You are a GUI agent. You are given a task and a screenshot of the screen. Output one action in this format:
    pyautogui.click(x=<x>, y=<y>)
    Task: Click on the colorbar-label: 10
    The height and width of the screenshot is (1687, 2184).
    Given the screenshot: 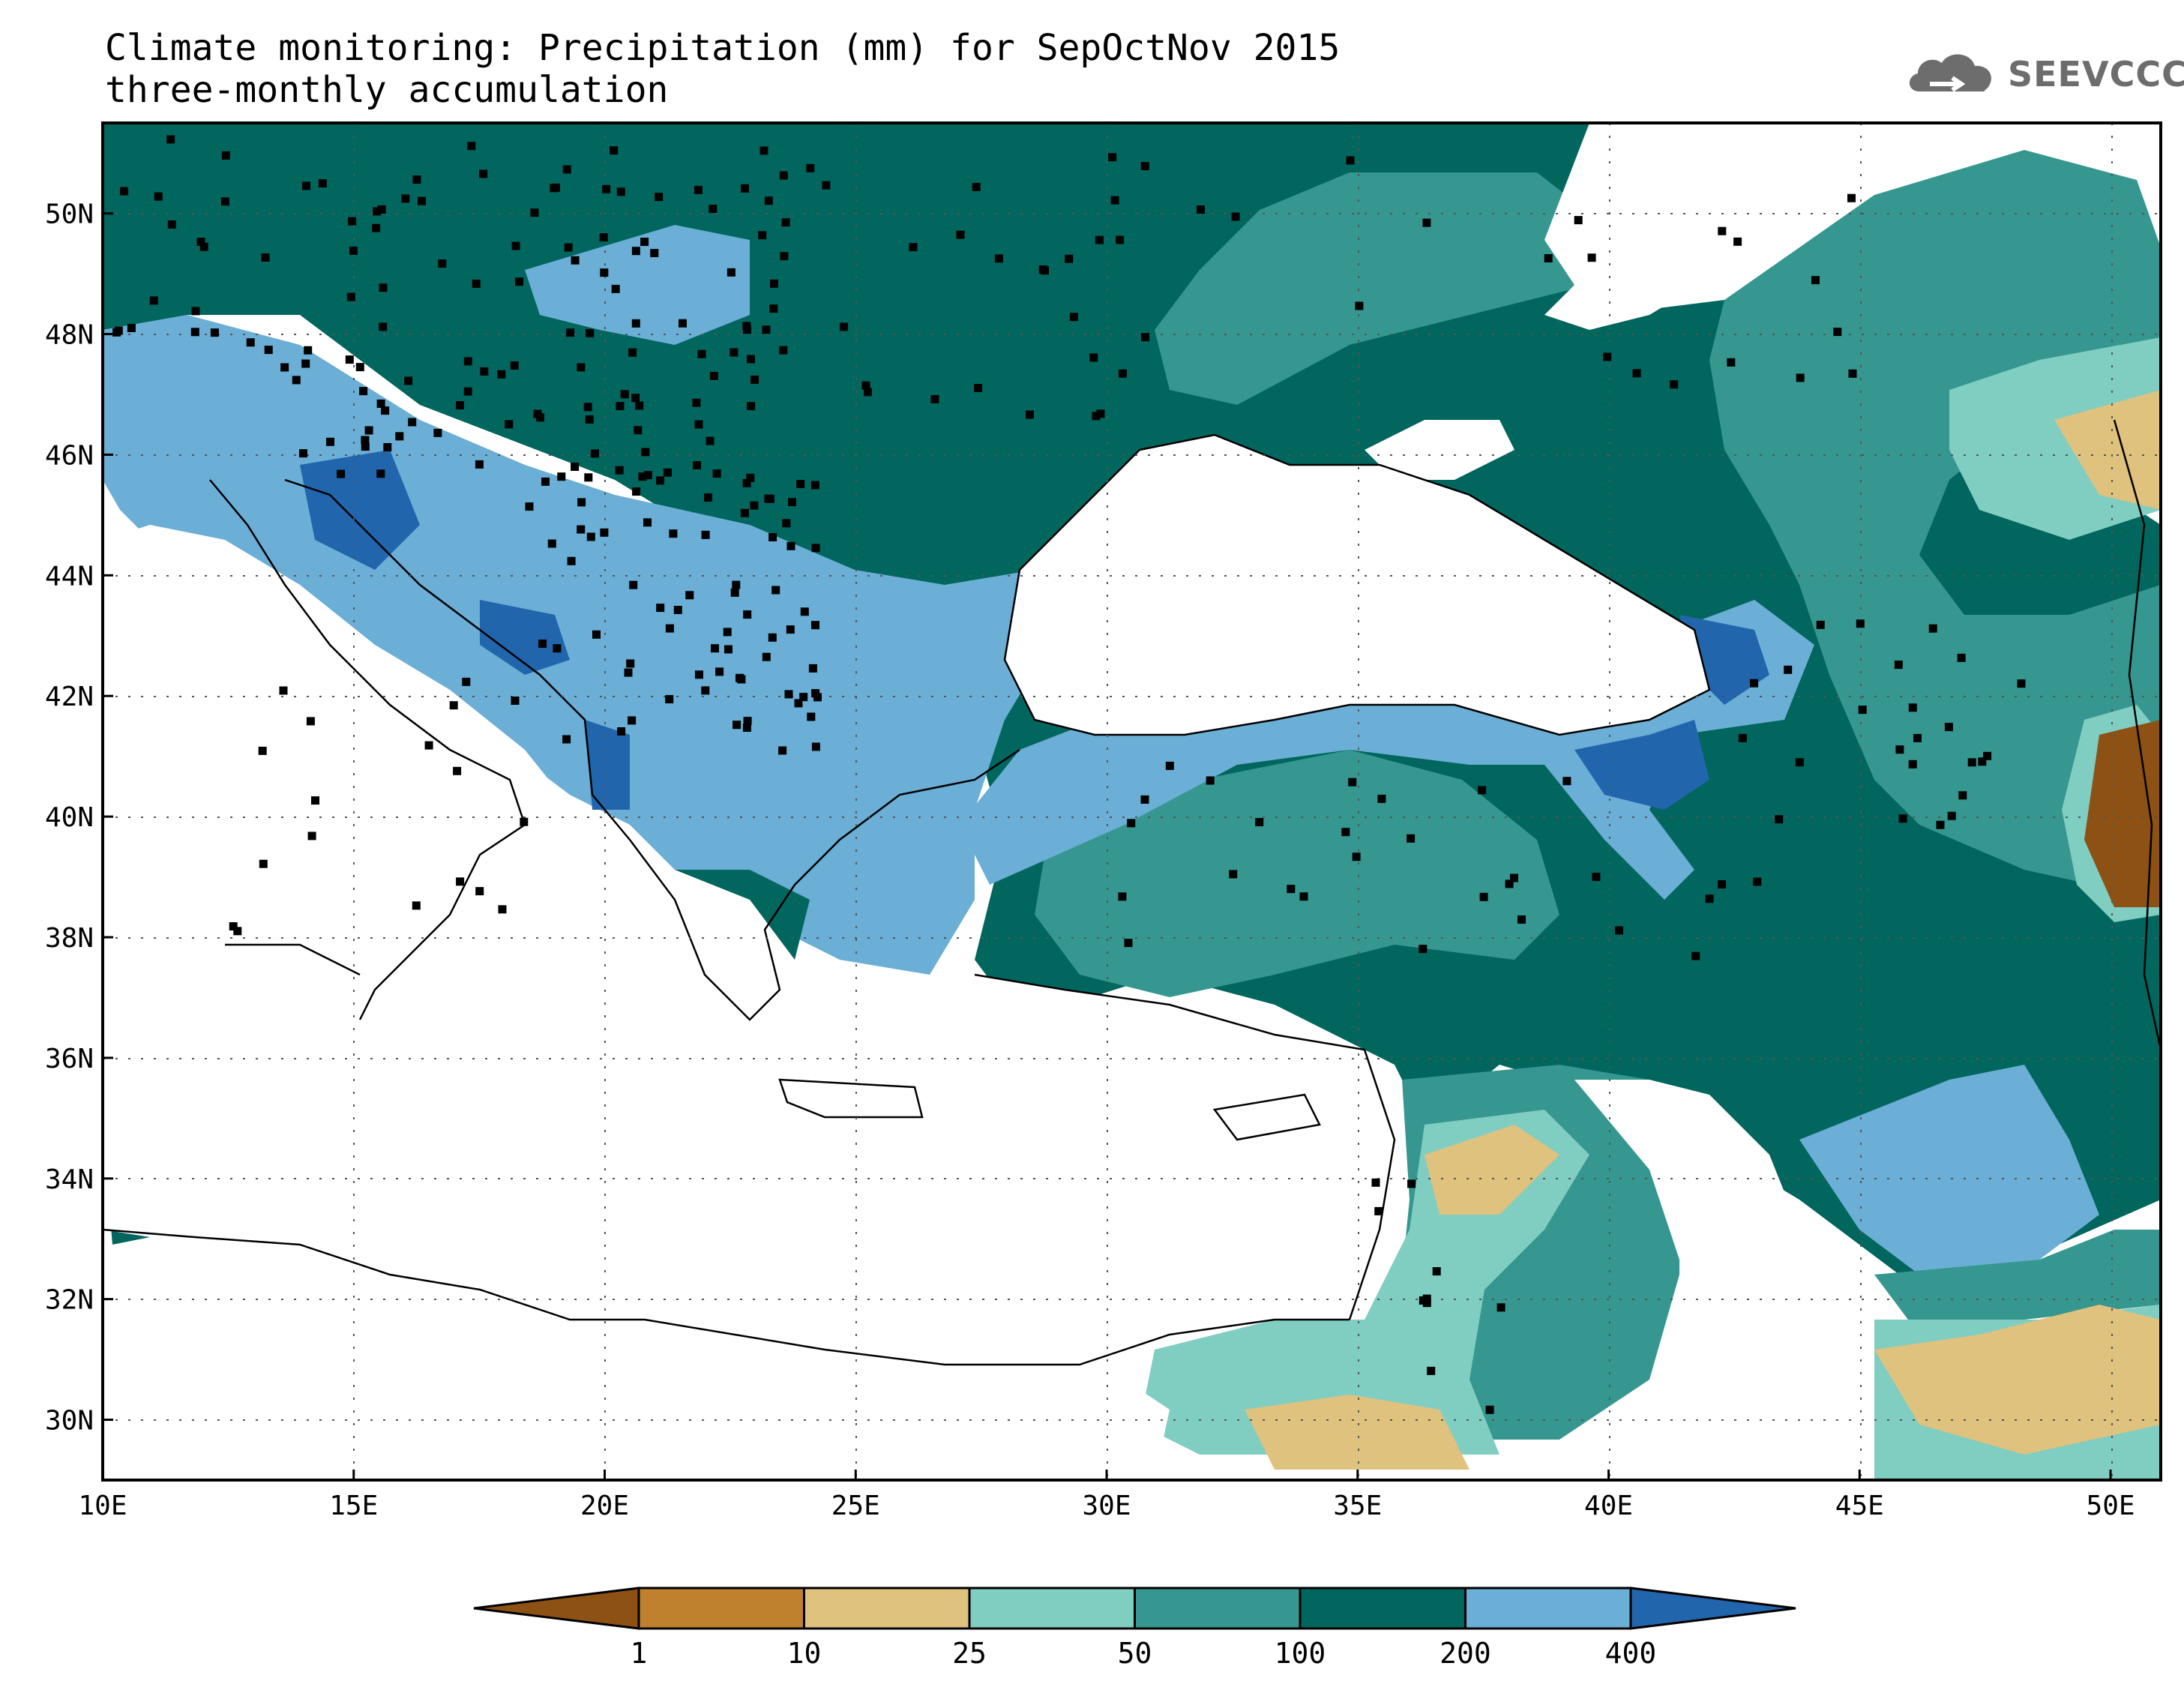 What is the action you would take?
    pyautogui.click(x=804, y=1653)
    